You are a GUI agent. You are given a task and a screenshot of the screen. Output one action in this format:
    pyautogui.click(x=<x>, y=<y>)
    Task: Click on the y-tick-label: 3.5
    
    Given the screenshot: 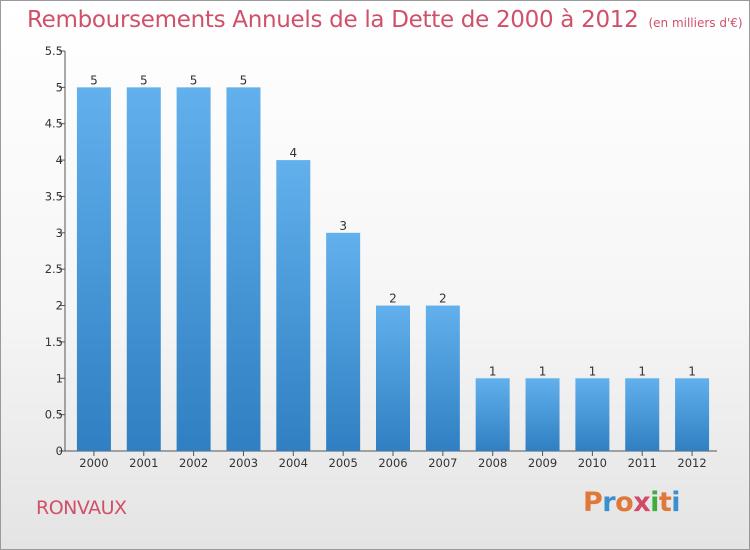 What is the action you would take?
    pyautogui.click(x=54, y=196)
    